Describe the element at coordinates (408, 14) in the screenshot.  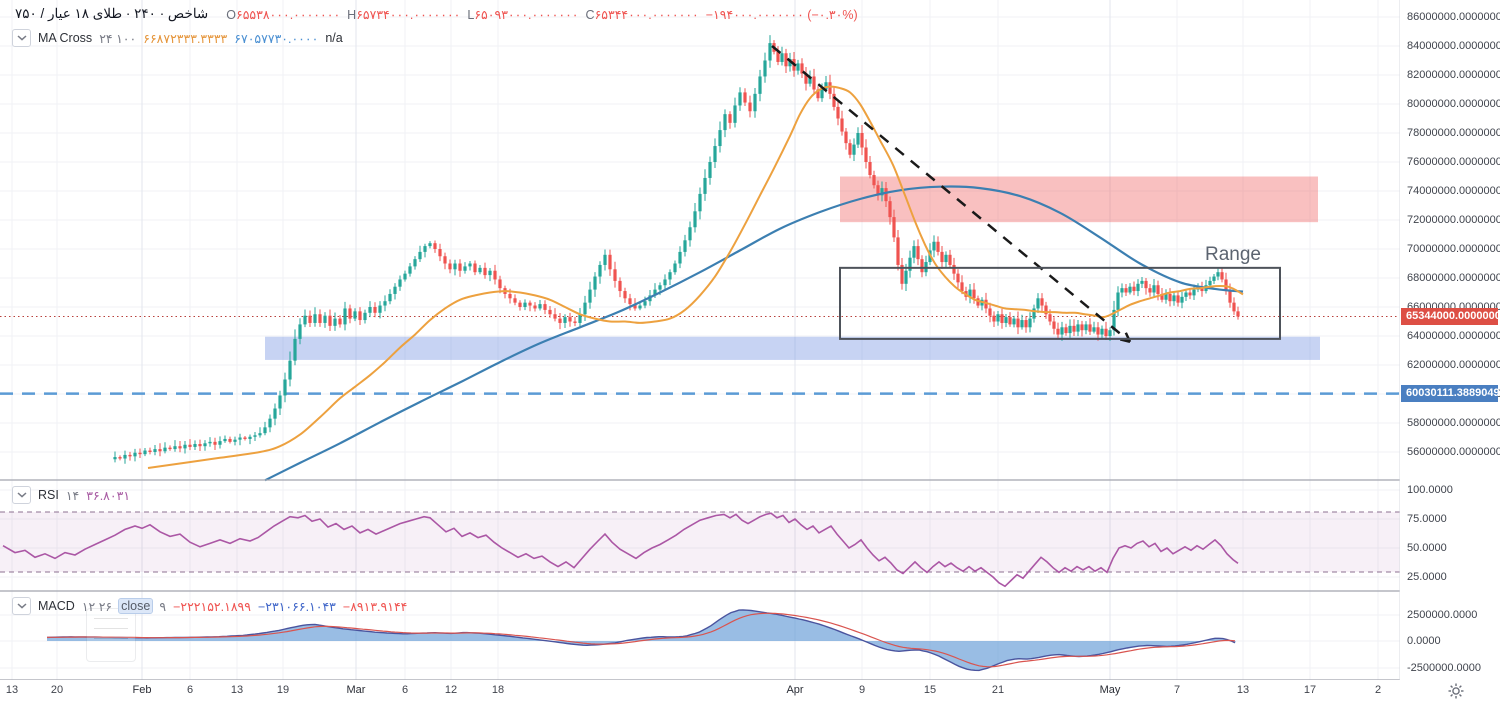
I see `high-value: ۶۵۷۳۴۰۰۰.۰۰۰۰۰۰۰` at that location.